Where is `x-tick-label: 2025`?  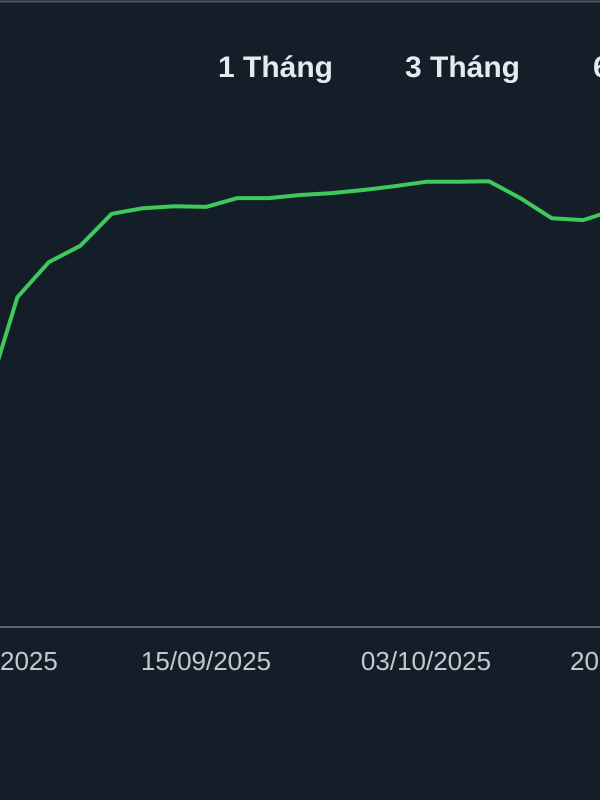 x-tick-label: 2025 is located at coordinates (29, 661).